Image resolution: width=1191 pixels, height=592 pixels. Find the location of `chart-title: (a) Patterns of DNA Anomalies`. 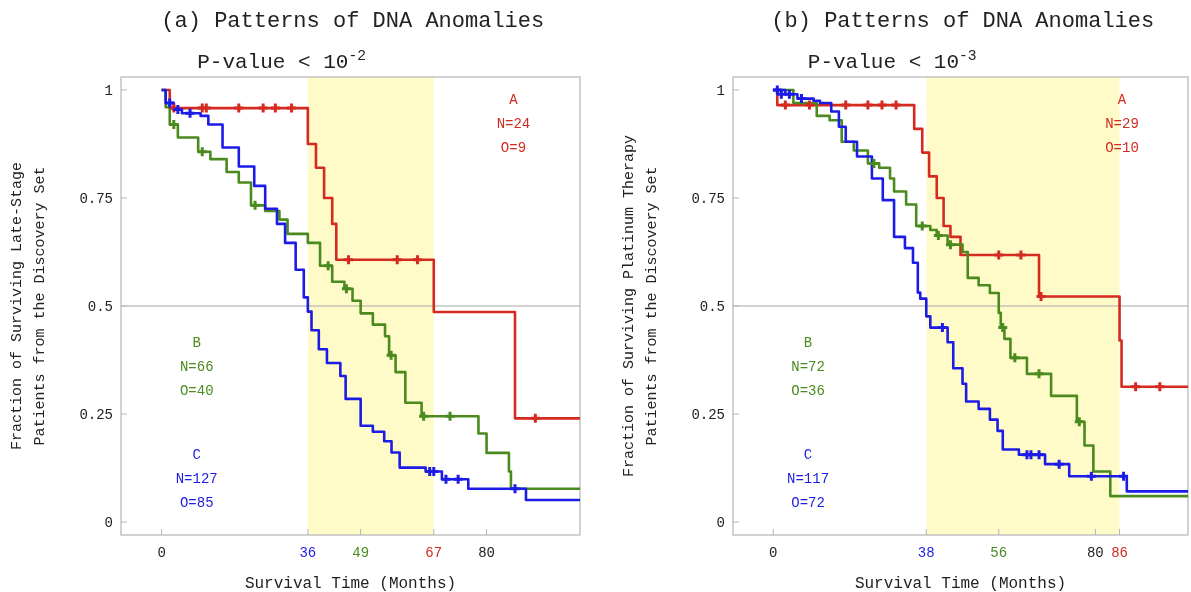

chart-title: (a) Patterns of DNA Anomalies is located at coordinates (353, 21).